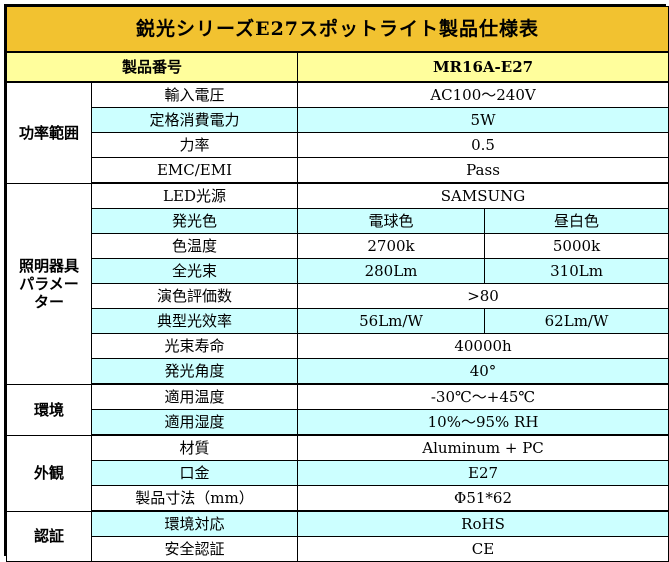  I want to click on table-row: 定格消費電力 5W, so click(338, 120).